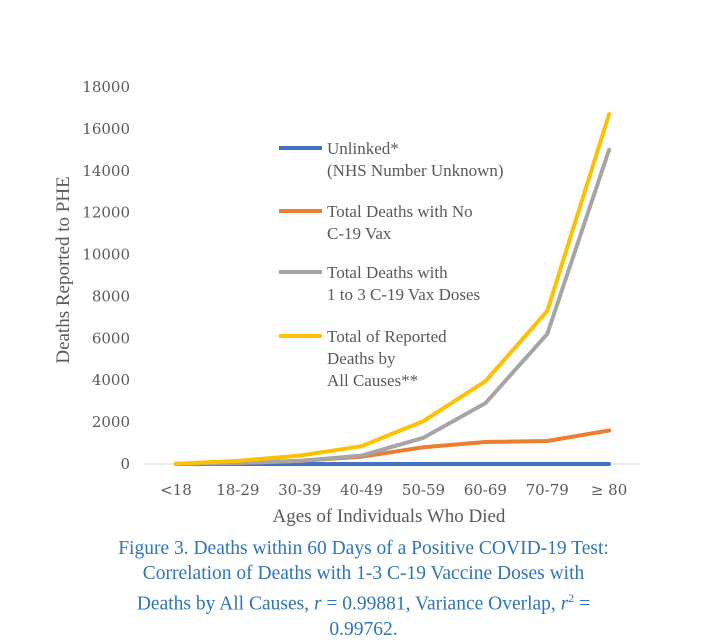 The image size is (727, 642). I want to click on legend-label: Total Deaths with No, so click(400, 211).